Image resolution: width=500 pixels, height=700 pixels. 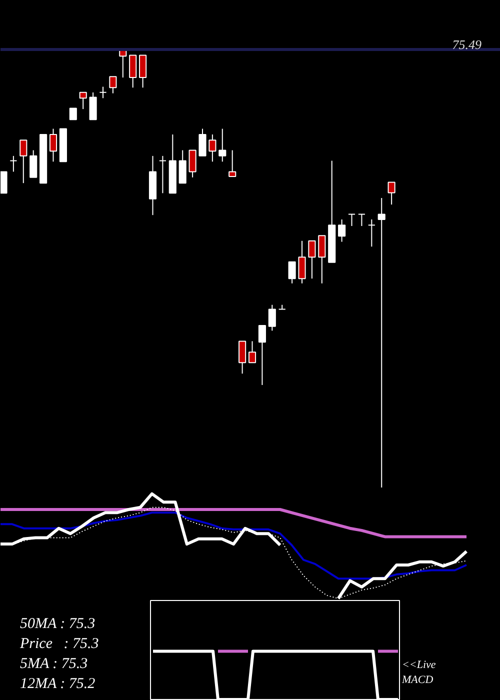 I want to click on text: 12MA : 75.2, so click(x=58, y=684).